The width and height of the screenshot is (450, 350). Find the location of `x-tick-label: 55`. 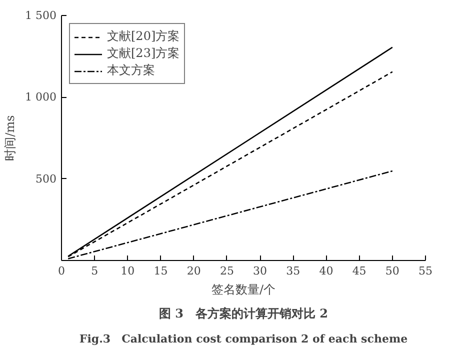

x-tick-label: 55 is located at coordinates (425, 271).